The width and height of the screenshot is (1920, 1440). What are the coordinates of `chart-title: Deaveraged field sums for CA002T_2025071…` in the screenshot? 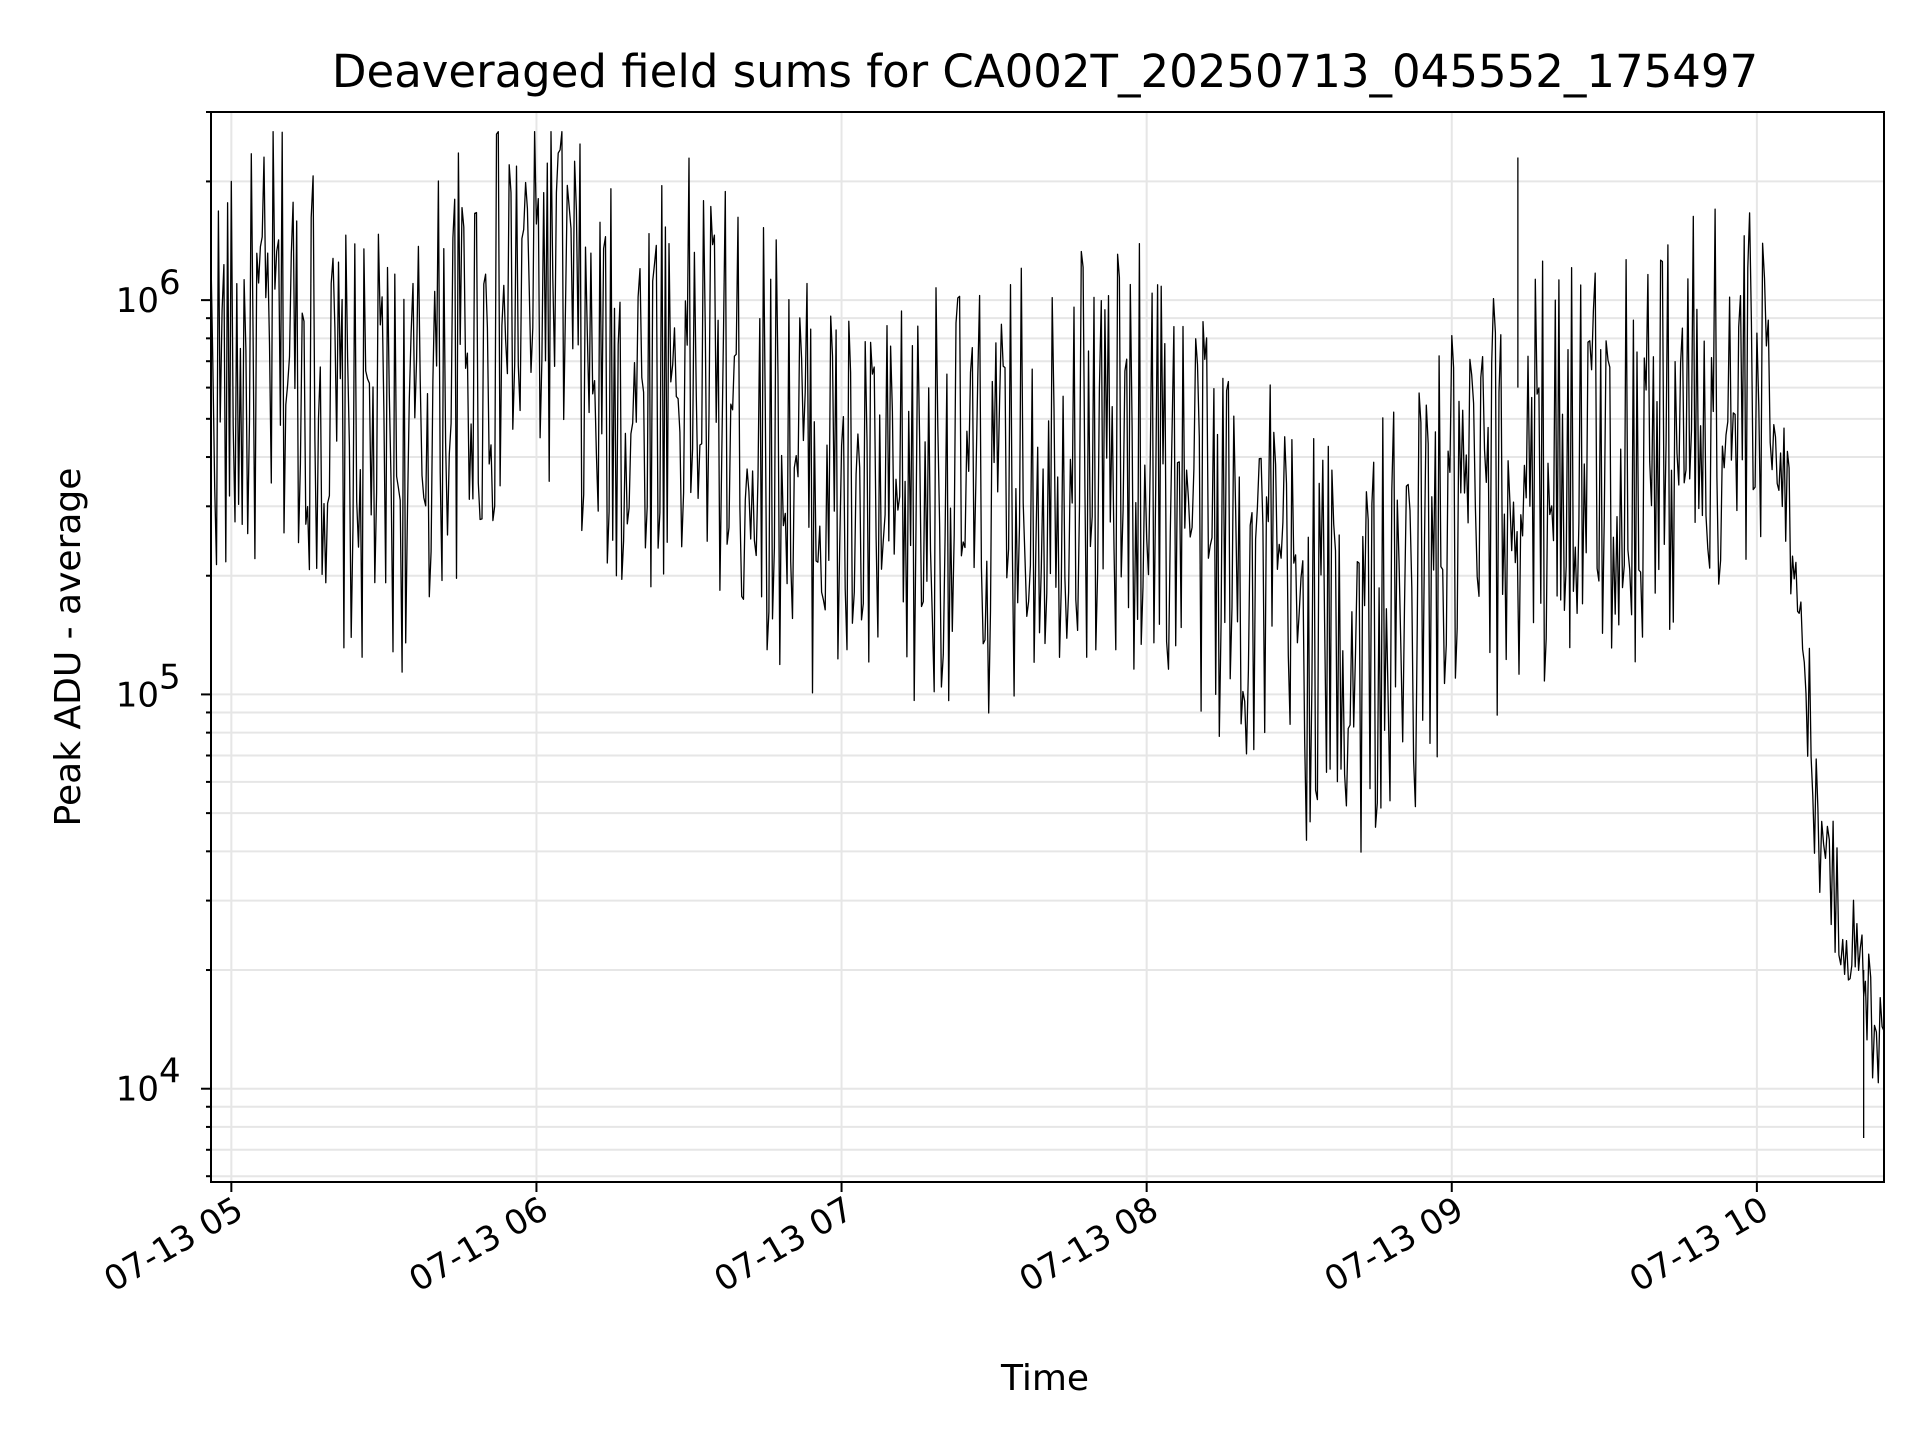 It's located at (1045, 71).